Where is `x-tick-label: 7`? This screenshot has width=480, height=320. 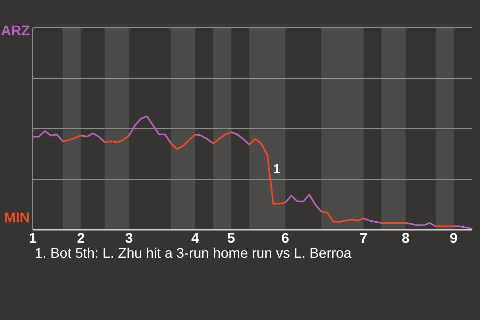
x-tick-label: 7 is located at coordinates (364, 238).